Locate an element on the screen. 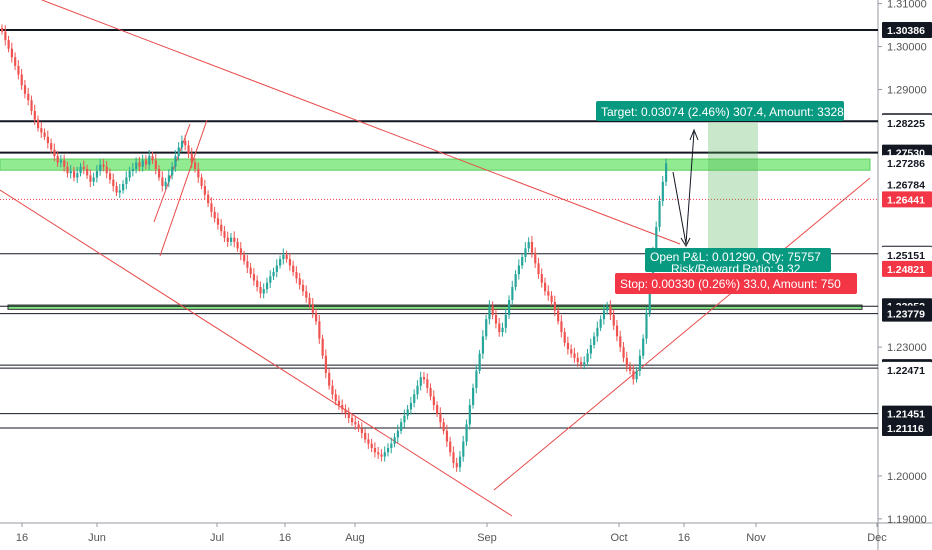  trendline is located at coordinates (183, 188).